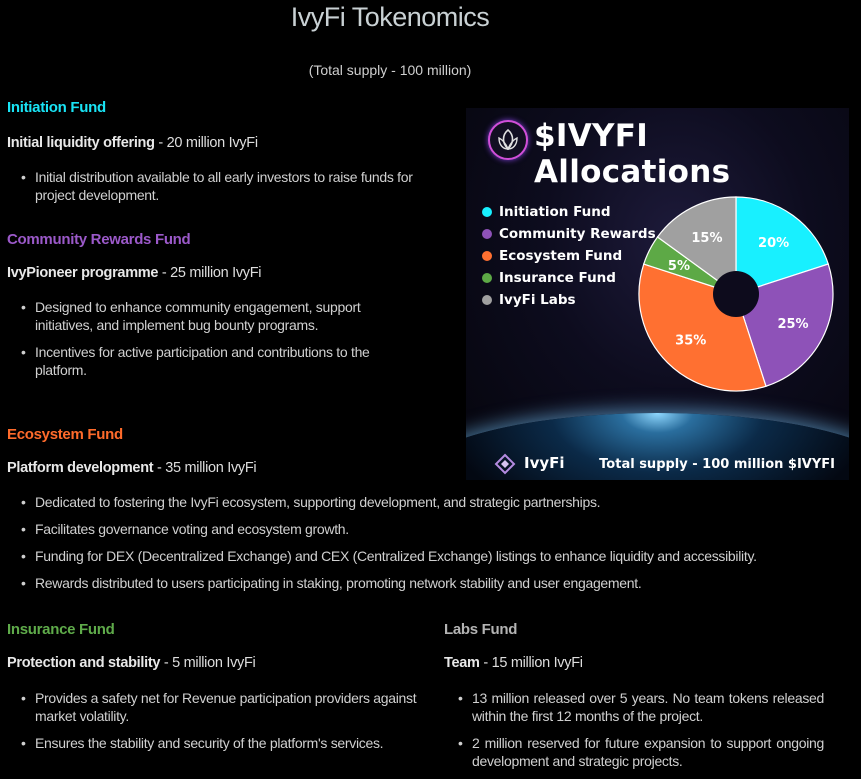 The height and width of the screenshot is (779, 861). Describe the element at coordinates (61, 629) in the screenshot. I see `insurance-fund-heading: Insurance Fund` at that location.